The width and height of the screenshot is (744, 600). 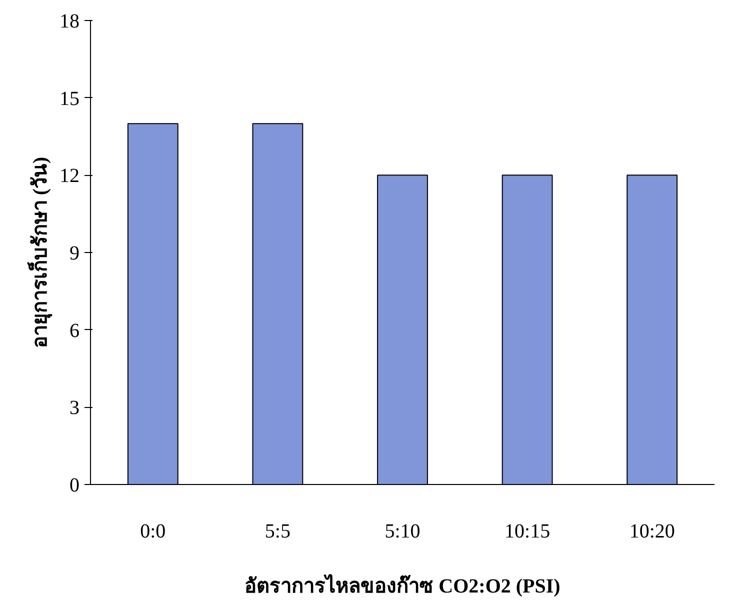 What do you see at coordinates (70, 176) in the screenshot?
I see `y-tick-label: 12` at bounding box center [70, 176].